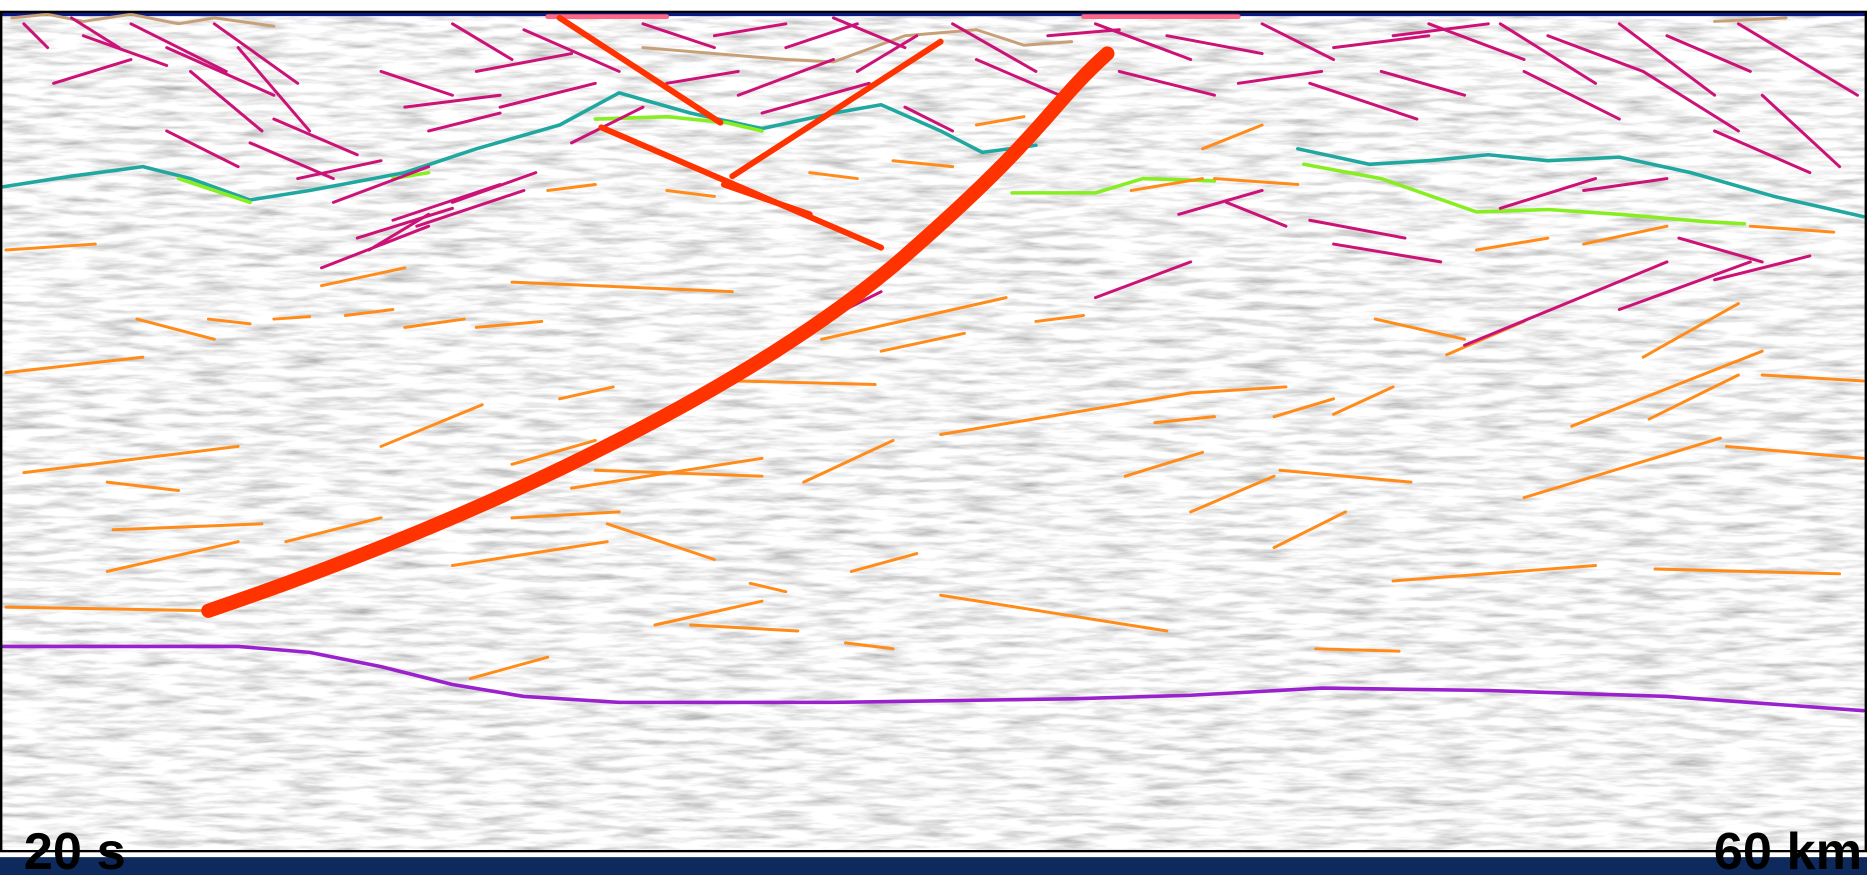 Image resolution: width=1867 pixels, height=875 pixels. What do you see at coordinates (933, 155) in the screenshot?
I see `teal-horizon` at bounding box center [933, 155].